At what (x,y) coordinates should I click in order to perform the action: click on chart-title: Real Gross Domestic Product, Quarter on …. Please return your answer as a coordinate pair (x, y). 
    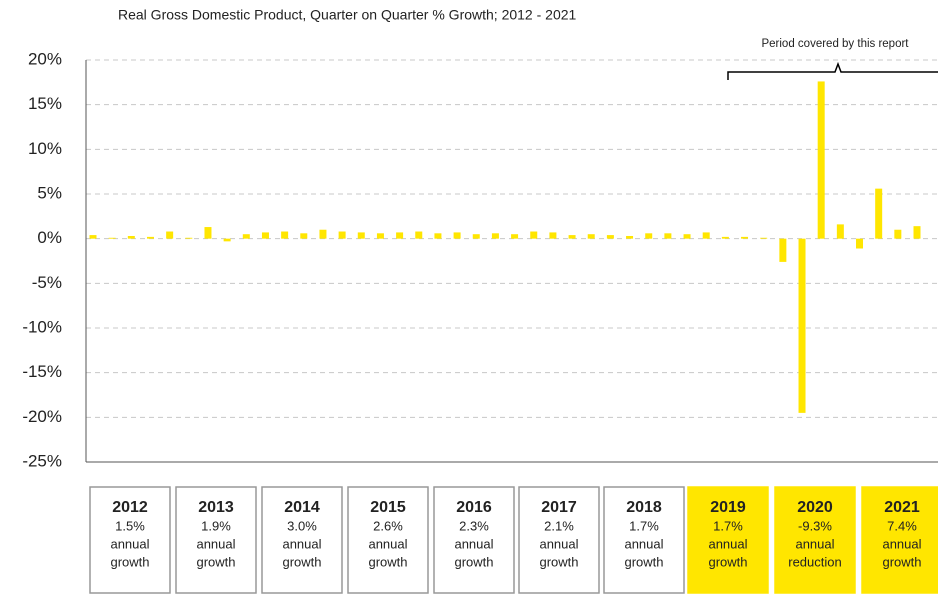
    Looking at the image, I should click on (347, 15).